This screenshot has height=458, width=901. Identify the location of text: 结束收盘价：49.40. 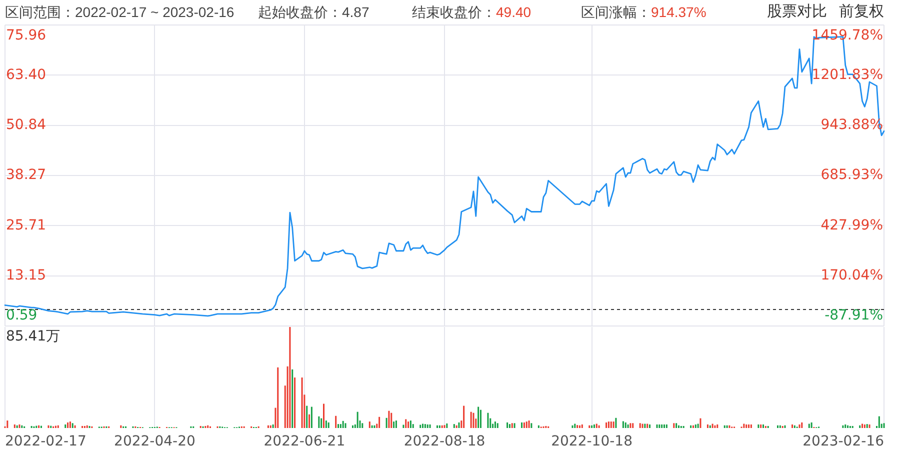
(472, 12).